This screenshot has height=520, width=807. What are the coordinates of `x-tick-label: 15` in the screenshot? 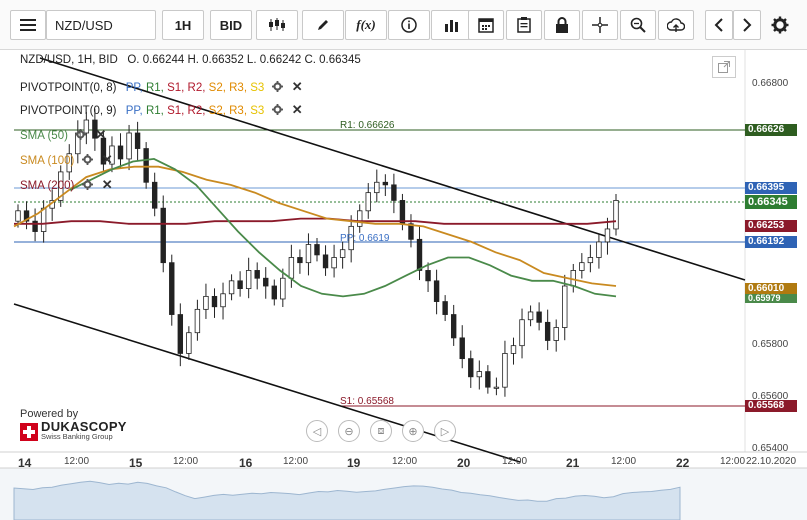 It's located at (136, 463).